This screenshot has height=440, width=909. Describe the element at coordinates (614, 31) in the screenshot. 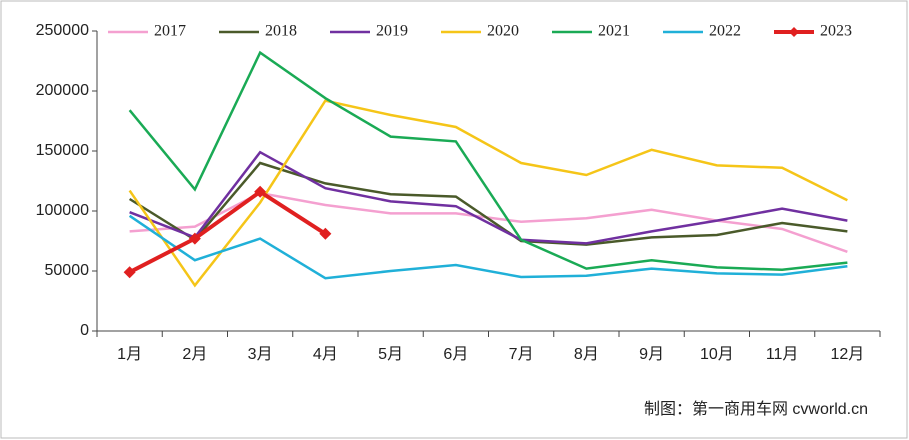

I see `legend-label: 2021` at that location.